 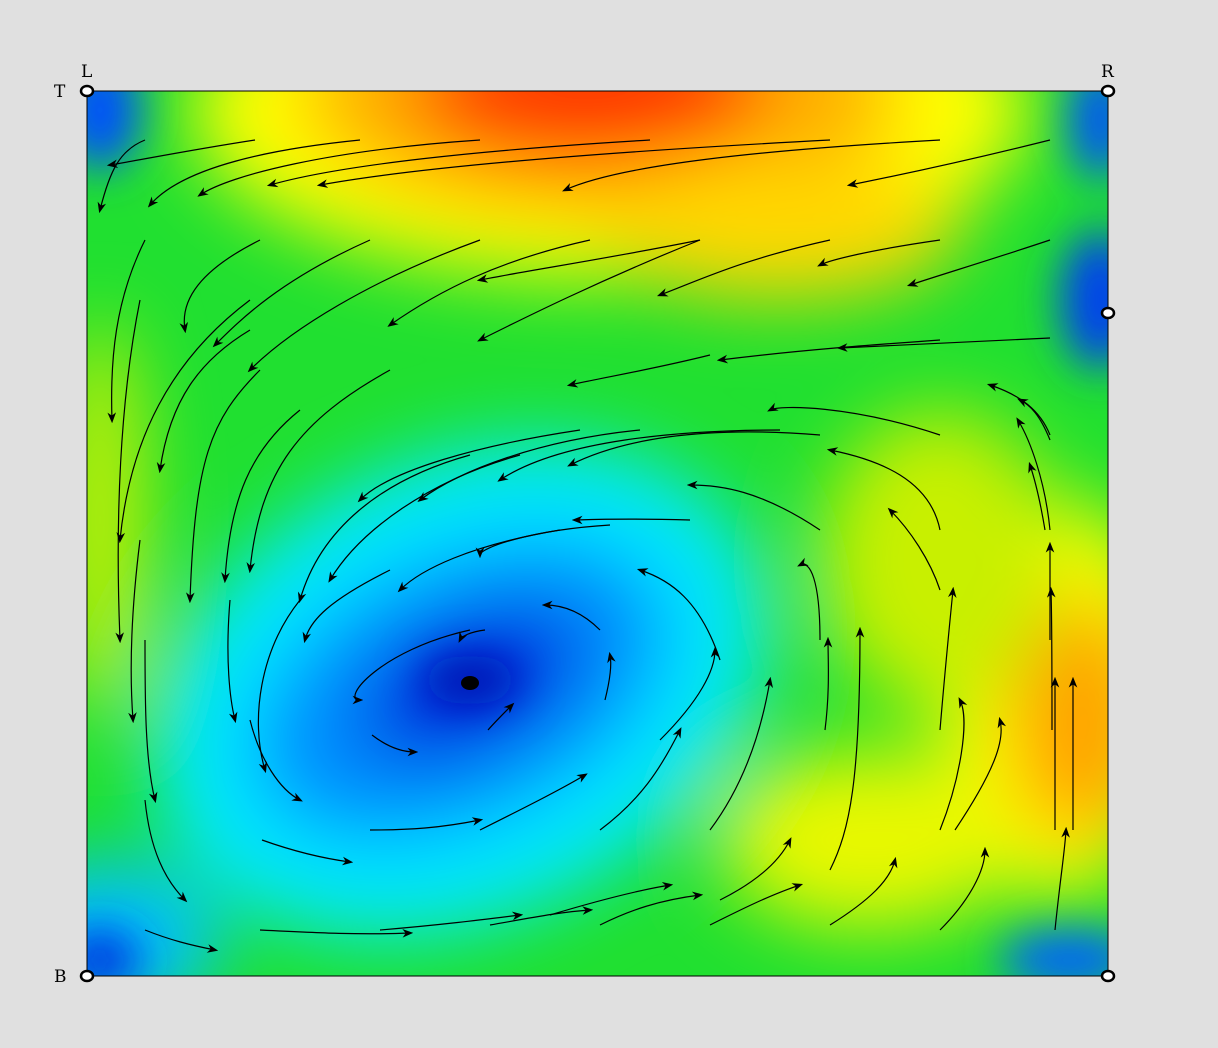 What do you see at coordinates (86, 72) in the screenshot?
I see `corner-label-l: L` at bounding box center [86, 72].